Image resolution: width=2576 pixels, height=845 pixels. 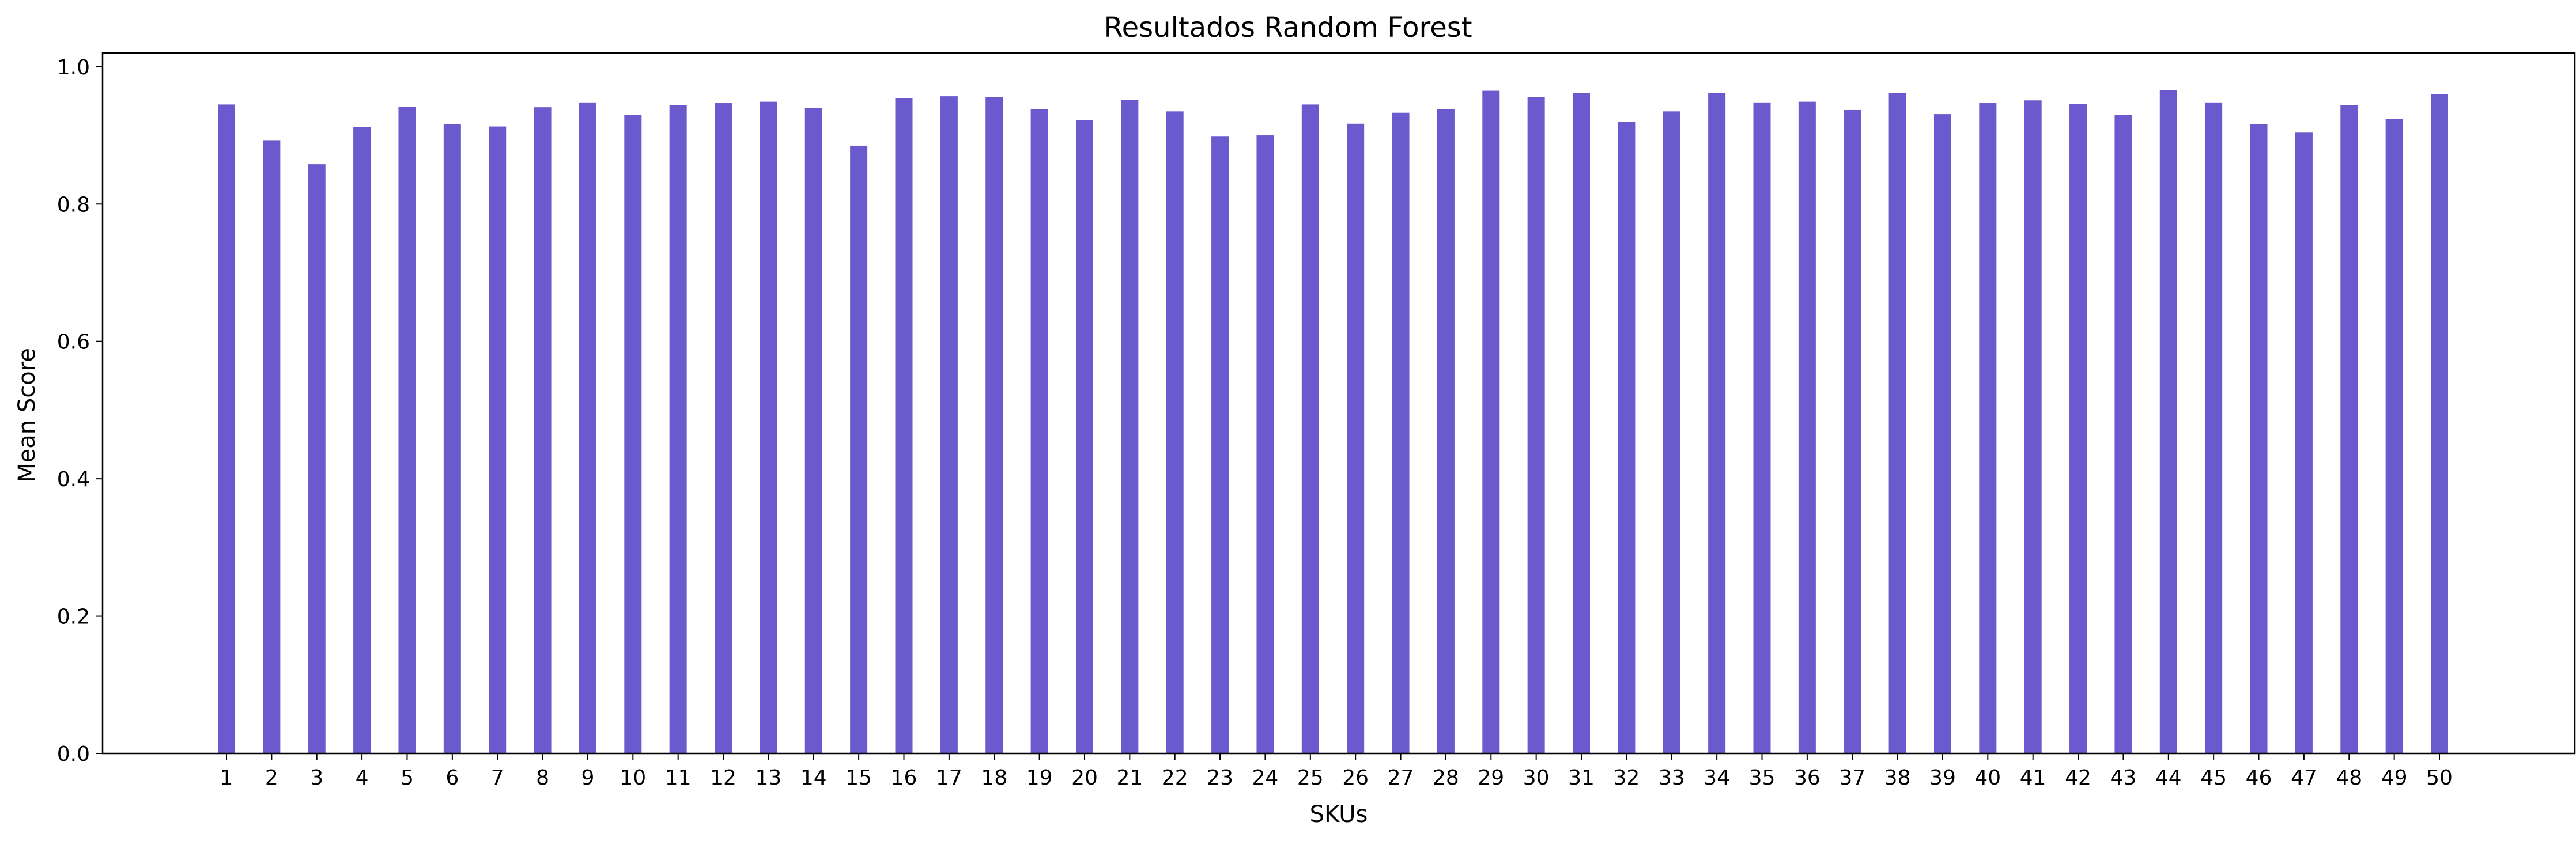 I want to click on x-tick-label: 44, so click(x=2168, y=778).